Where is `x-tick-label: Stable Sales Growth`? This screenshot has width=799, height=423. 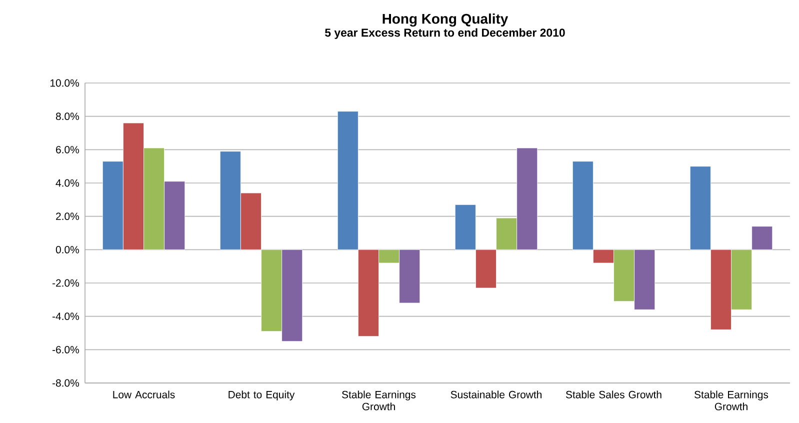 x-tick-label: Stable Sales Growth is located at coordinates (614, 394).